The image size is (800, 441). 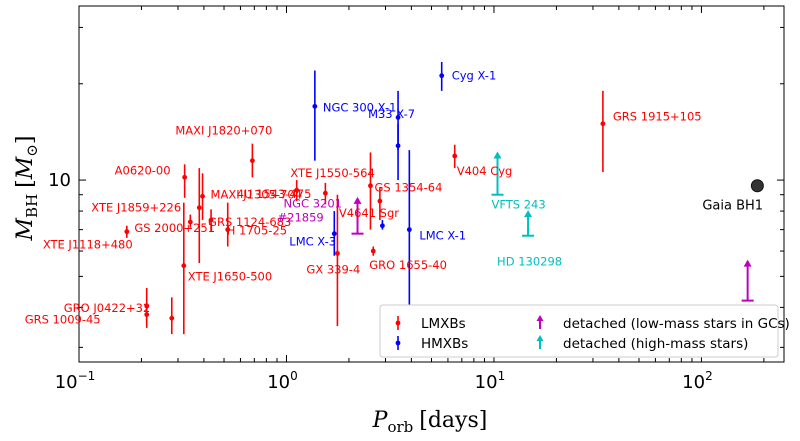 I want to click on point-label: GS 2000+251, so click(x=174, y=228).